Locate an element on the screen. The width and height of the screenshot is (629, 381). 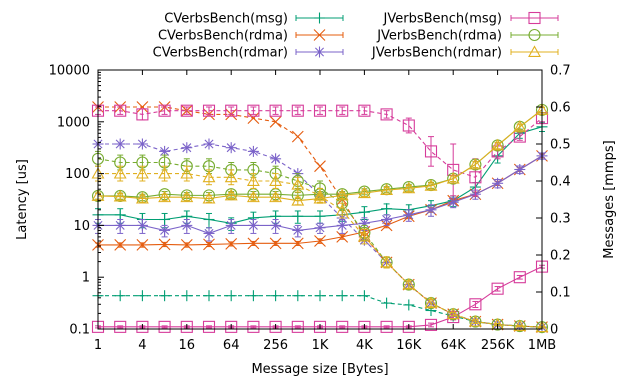
x-tick-label: 64 is located at coordinates (231, 345).